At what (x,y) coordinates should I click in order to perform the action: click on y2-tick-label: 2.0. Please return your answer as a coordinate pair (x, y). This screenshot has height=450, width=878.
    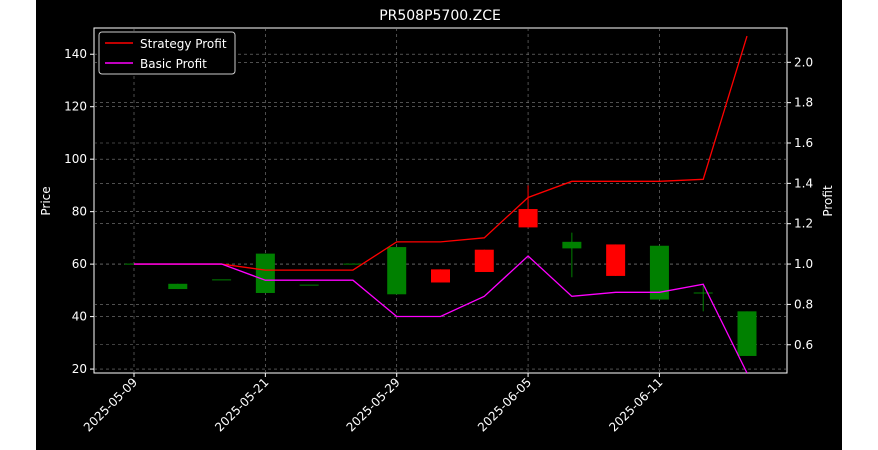
    Looking at the image, I should click on (803, 62).